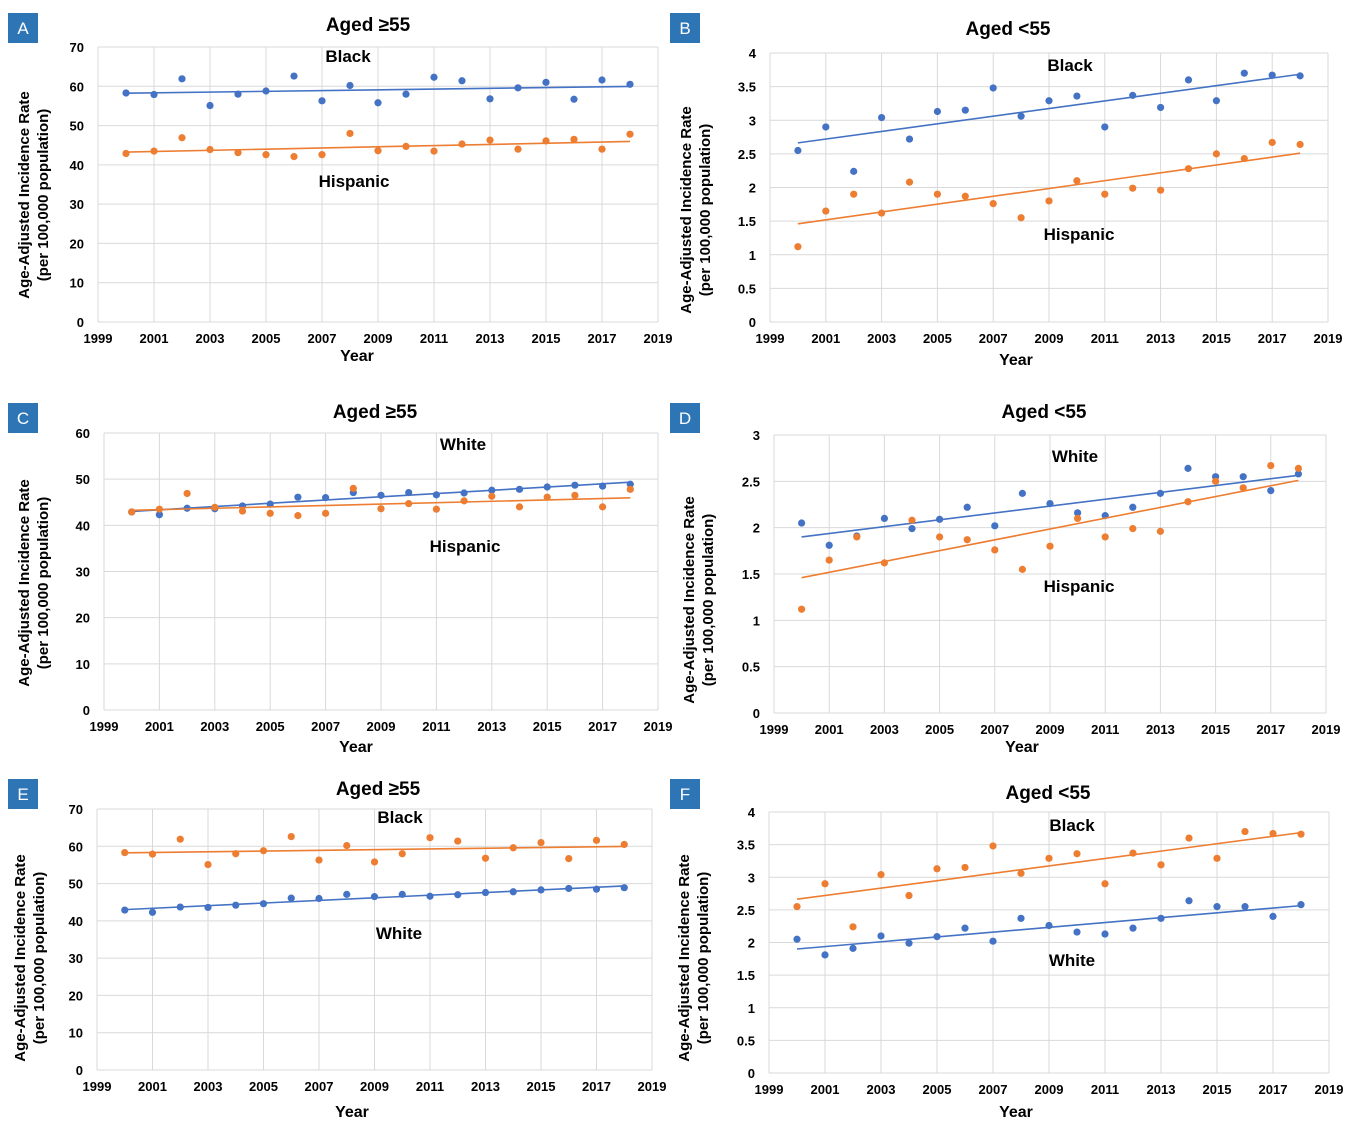 This screenshot has width=1358, height=1127. I want to click on panel-badge: E, so click(23, 794).